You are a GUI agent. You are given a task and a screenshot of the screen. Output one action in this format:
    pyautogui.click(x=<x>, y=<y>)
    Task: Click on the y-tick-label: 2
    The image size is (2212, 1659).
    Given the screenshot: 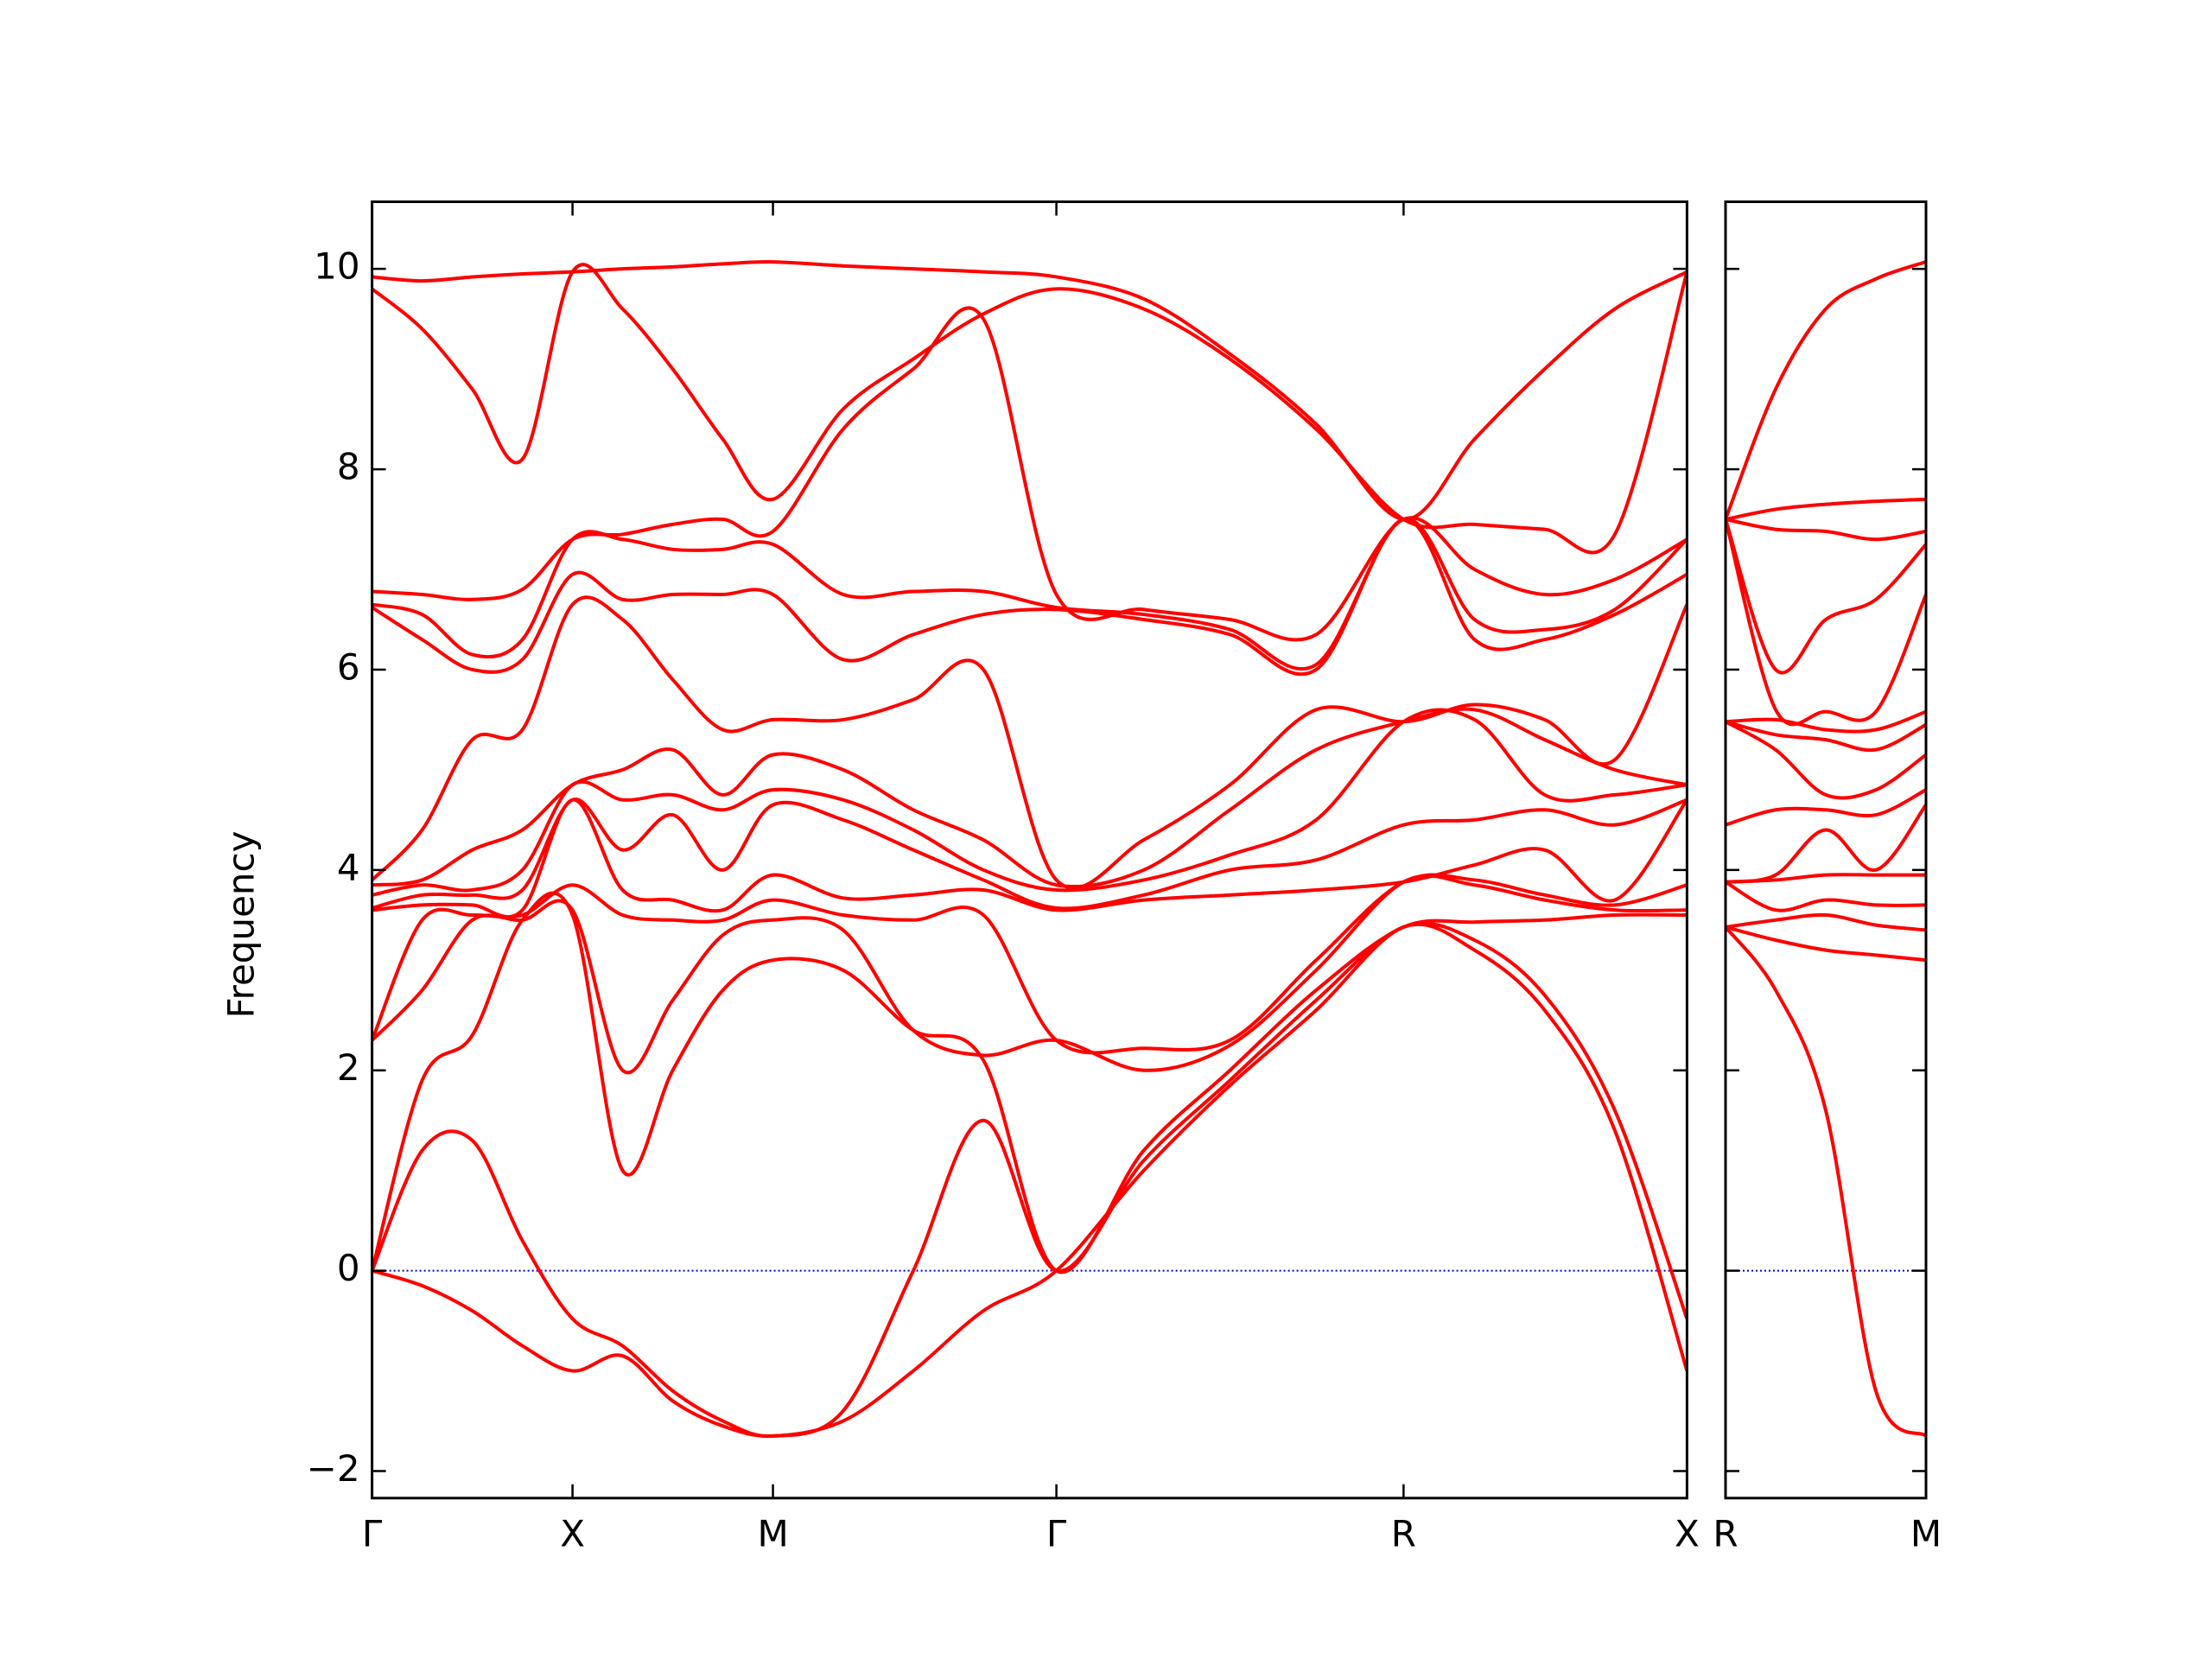 What is the action you would take?
    pyautogui.click(x=348, y=1067)
    